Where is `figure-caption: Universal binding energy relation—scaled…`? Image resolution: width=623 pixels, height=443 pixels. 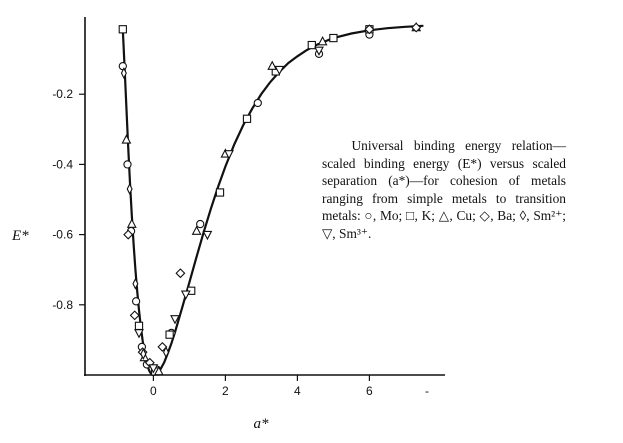 figure-caption: Universal binding energy relation—scaled… is located at coordinates (444, 190).